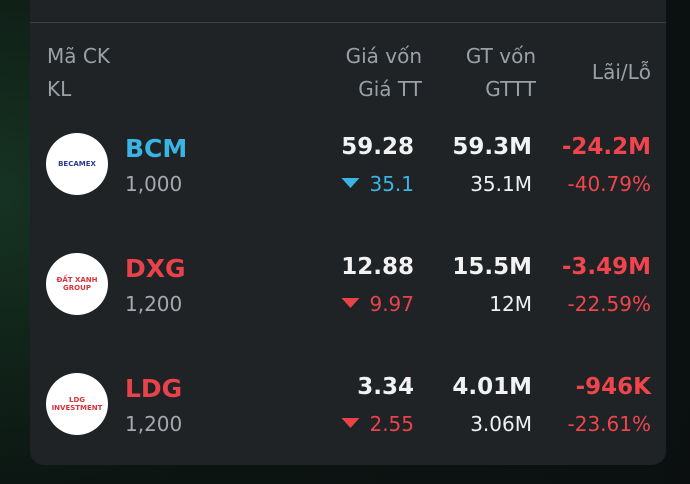 The height and width of the screenshot is (484, 690). What do you see at coordinates (390, 89) in the screenshot?
I see `header-label: Giá TT` at bounding box center [390, 89].